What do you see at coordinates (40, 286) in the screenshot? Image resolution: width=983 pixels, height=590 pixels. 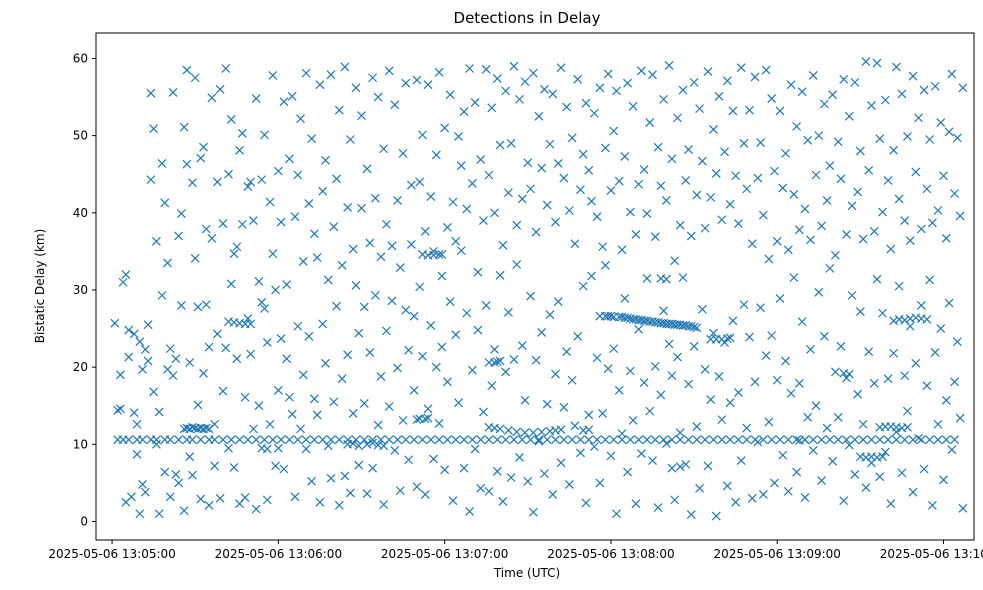 I see `y-axis-label: Bistatic Delay (km)` at bounding box center [40, 286].